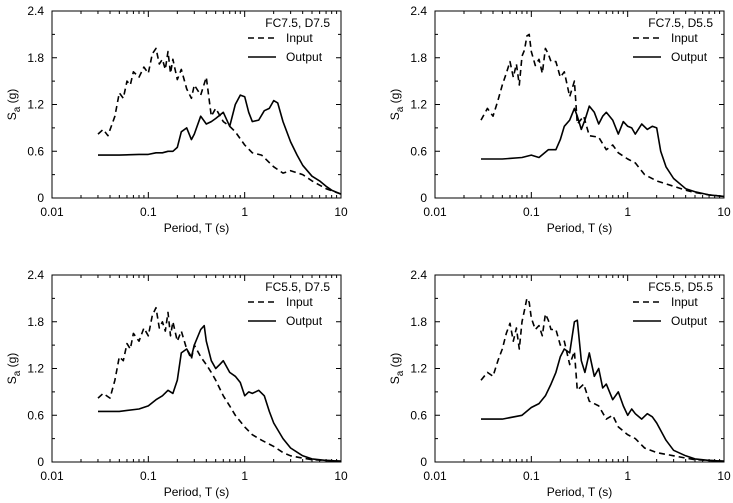 The height and width of the screenshot is (503, 733). What do you see at coordinates (297, 287) in the screenshot?
I see `chart-title: FC5.5, D7.5` at bounding box center [297, 287].